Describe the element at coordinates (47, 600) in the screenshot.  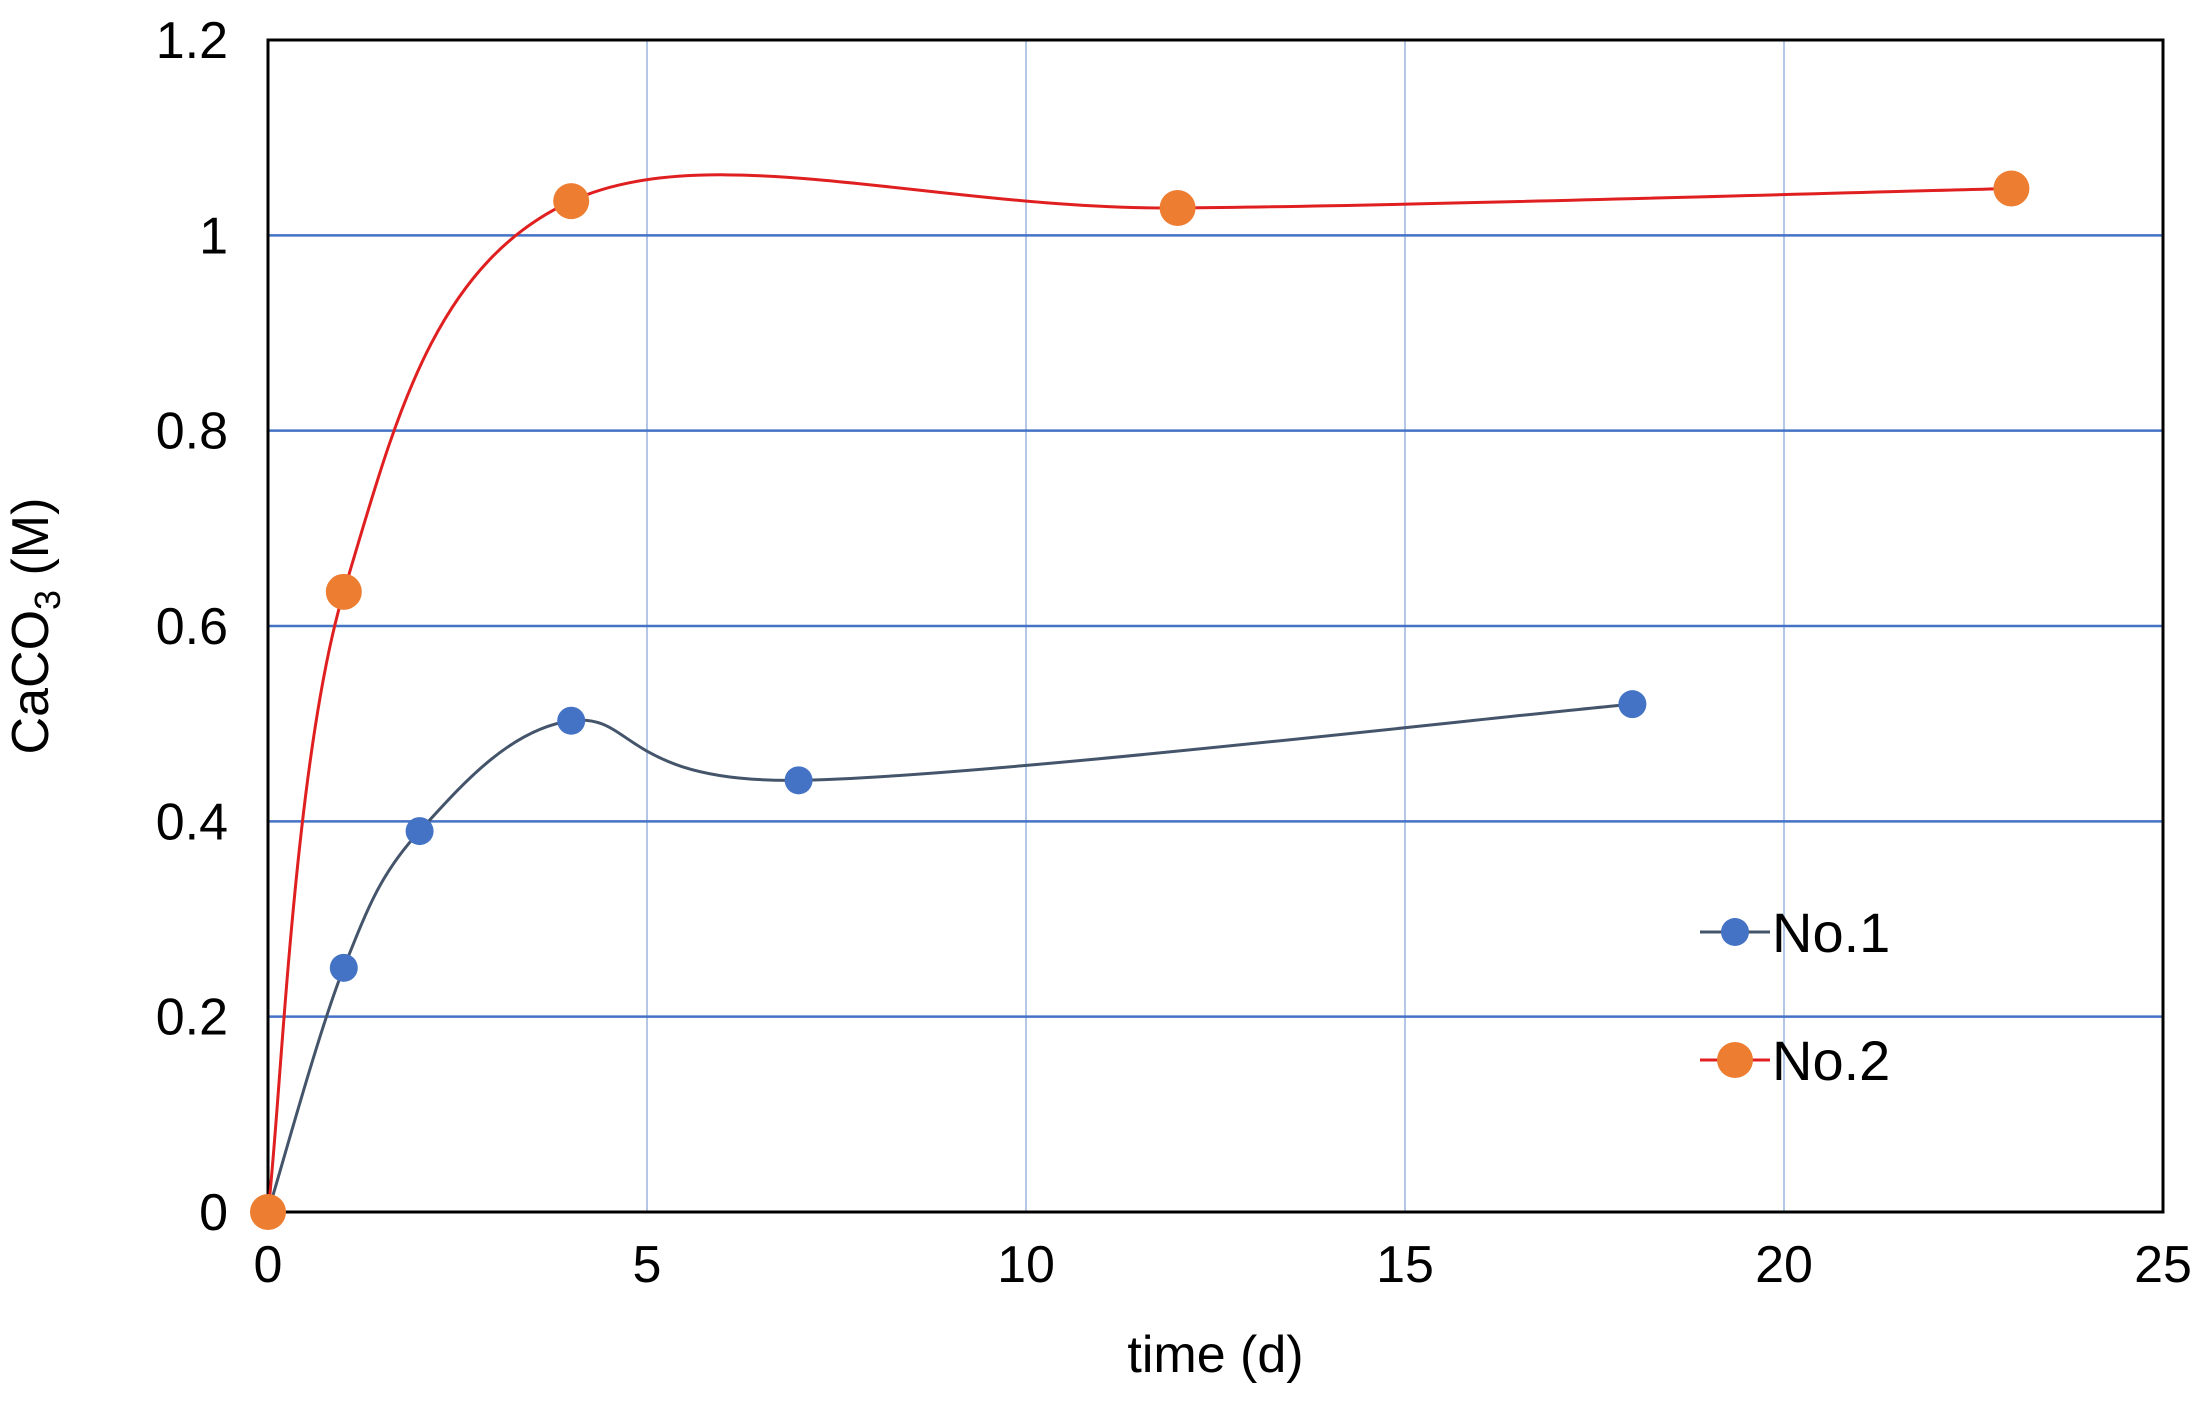
I see `y-axis-title-subscript: 3` at that location.